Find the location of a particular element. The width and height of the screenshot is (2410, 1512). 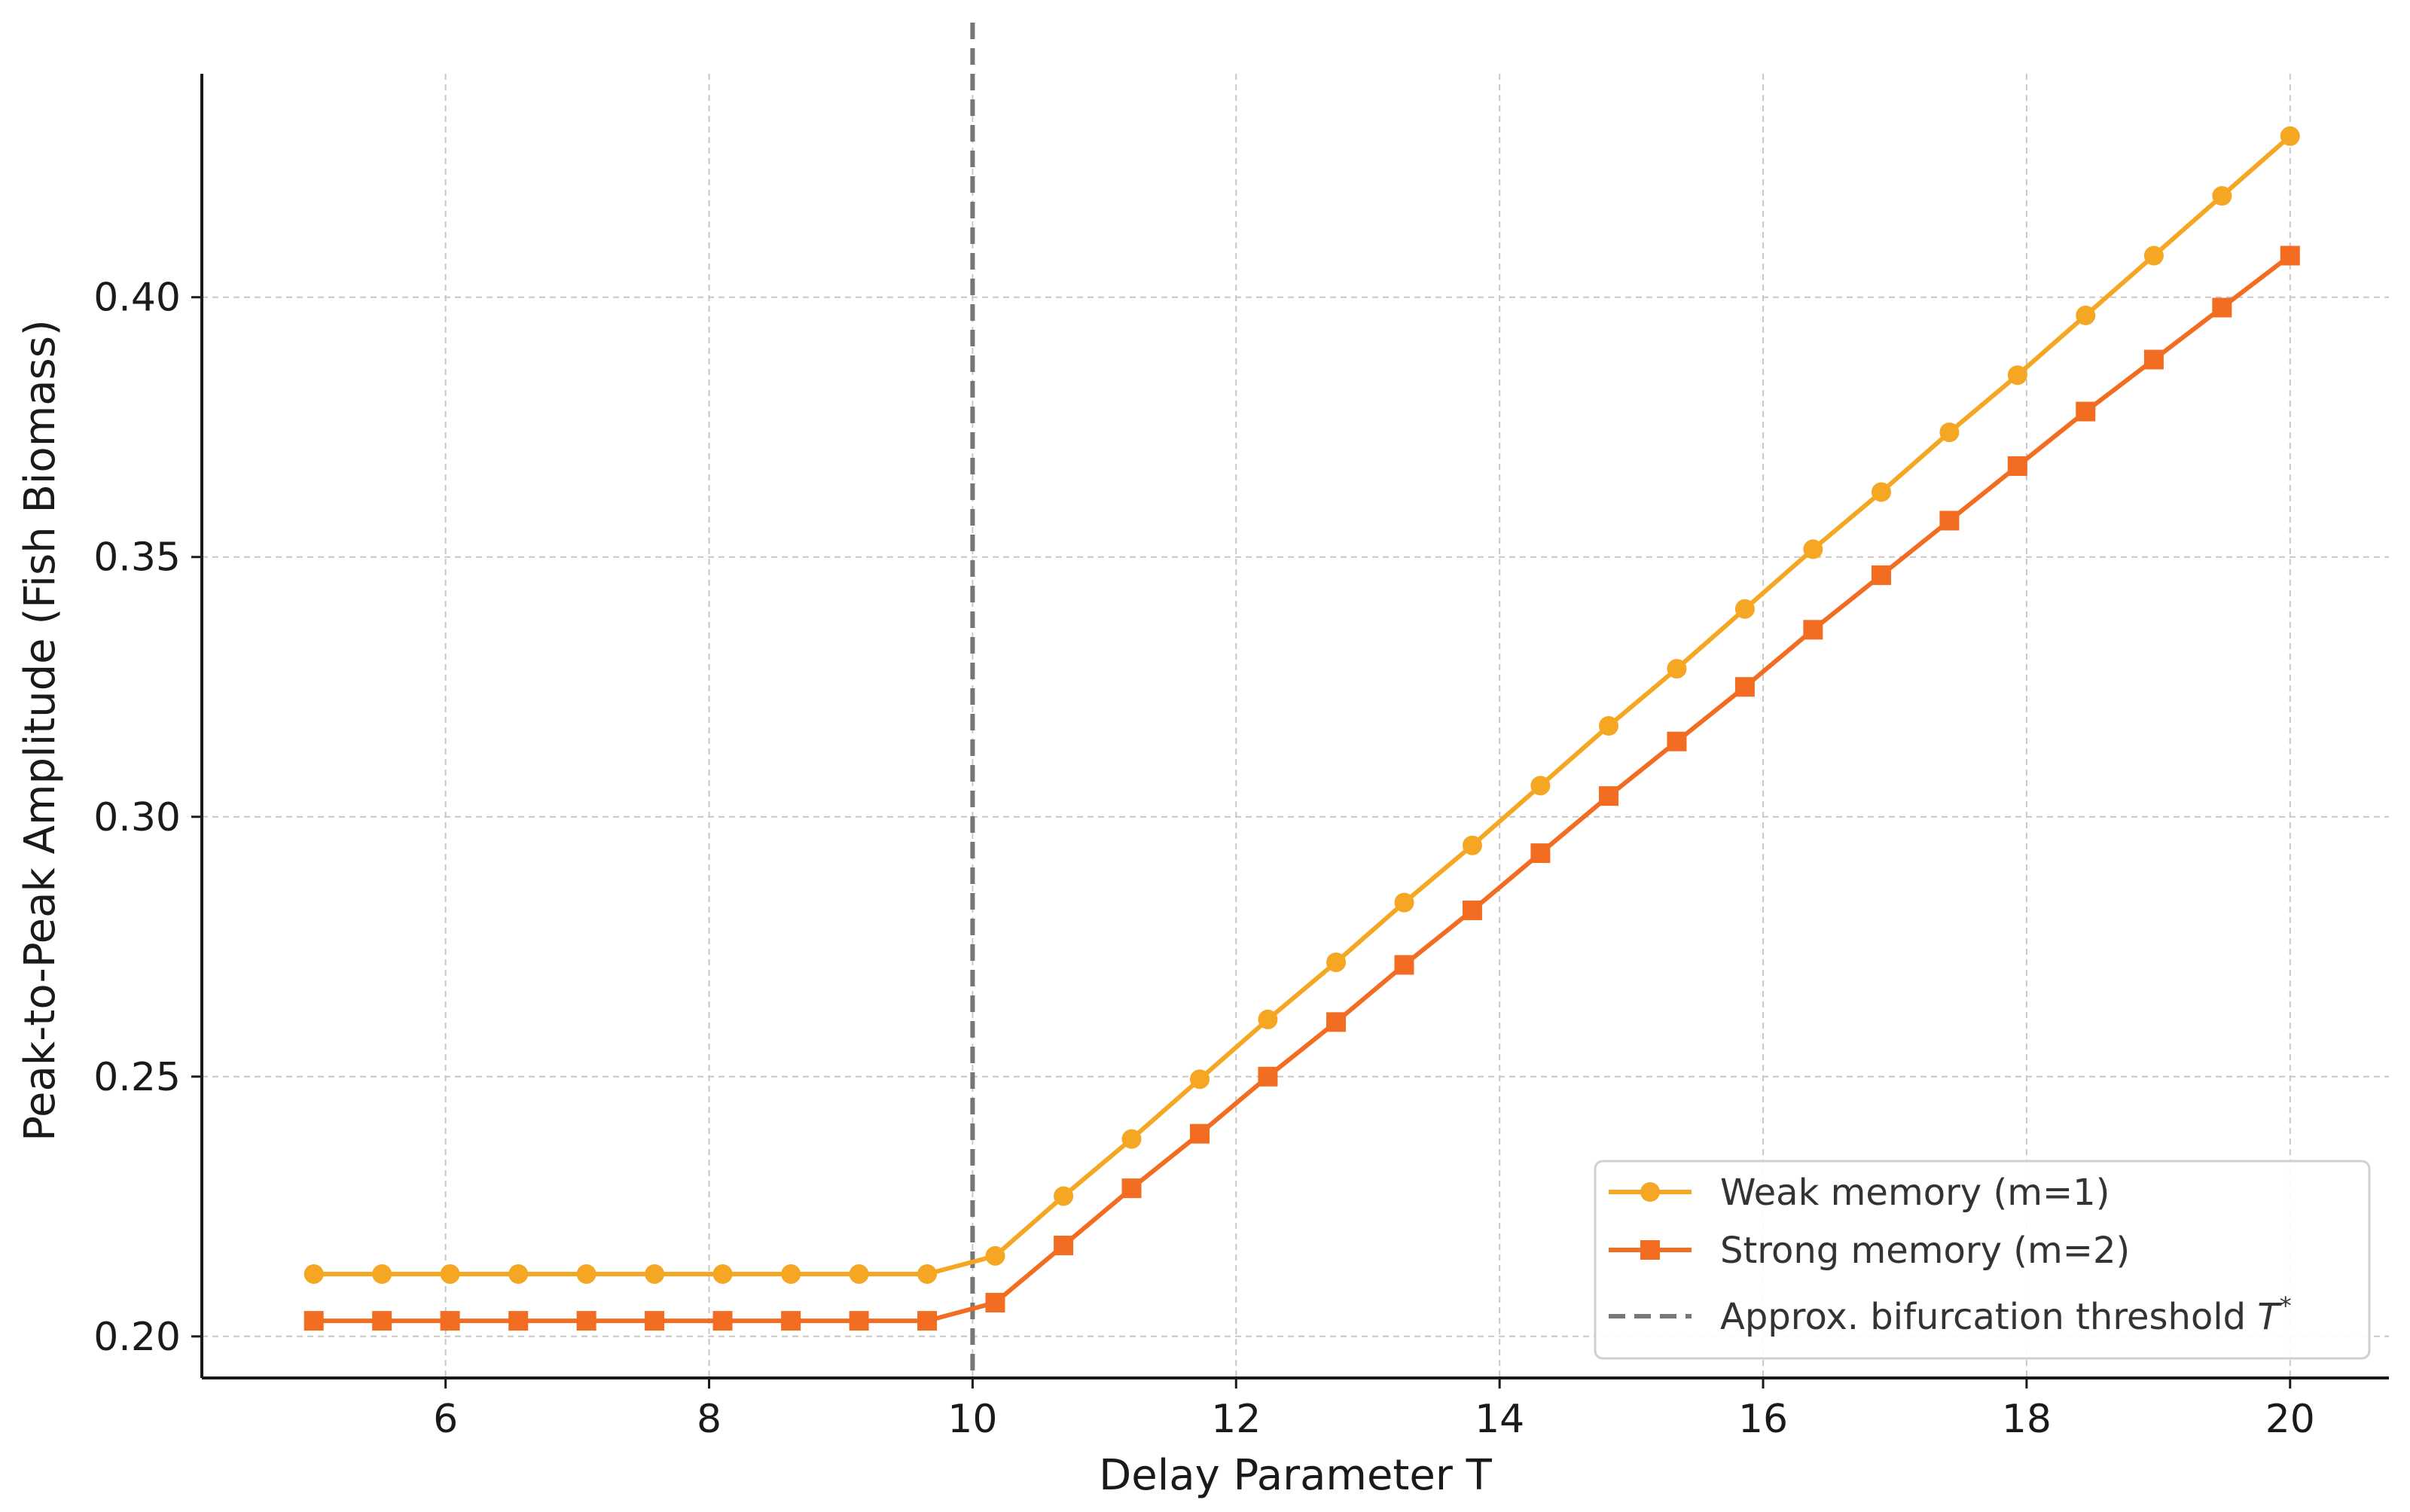

x-tick-label: 20 is located at coordinates (2290, 1420).